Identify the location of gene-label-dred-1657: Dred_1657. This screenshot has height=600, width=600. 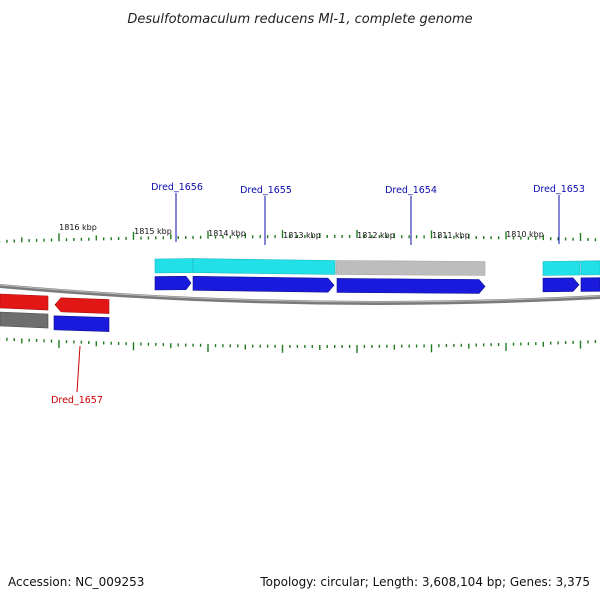
(77, 400).